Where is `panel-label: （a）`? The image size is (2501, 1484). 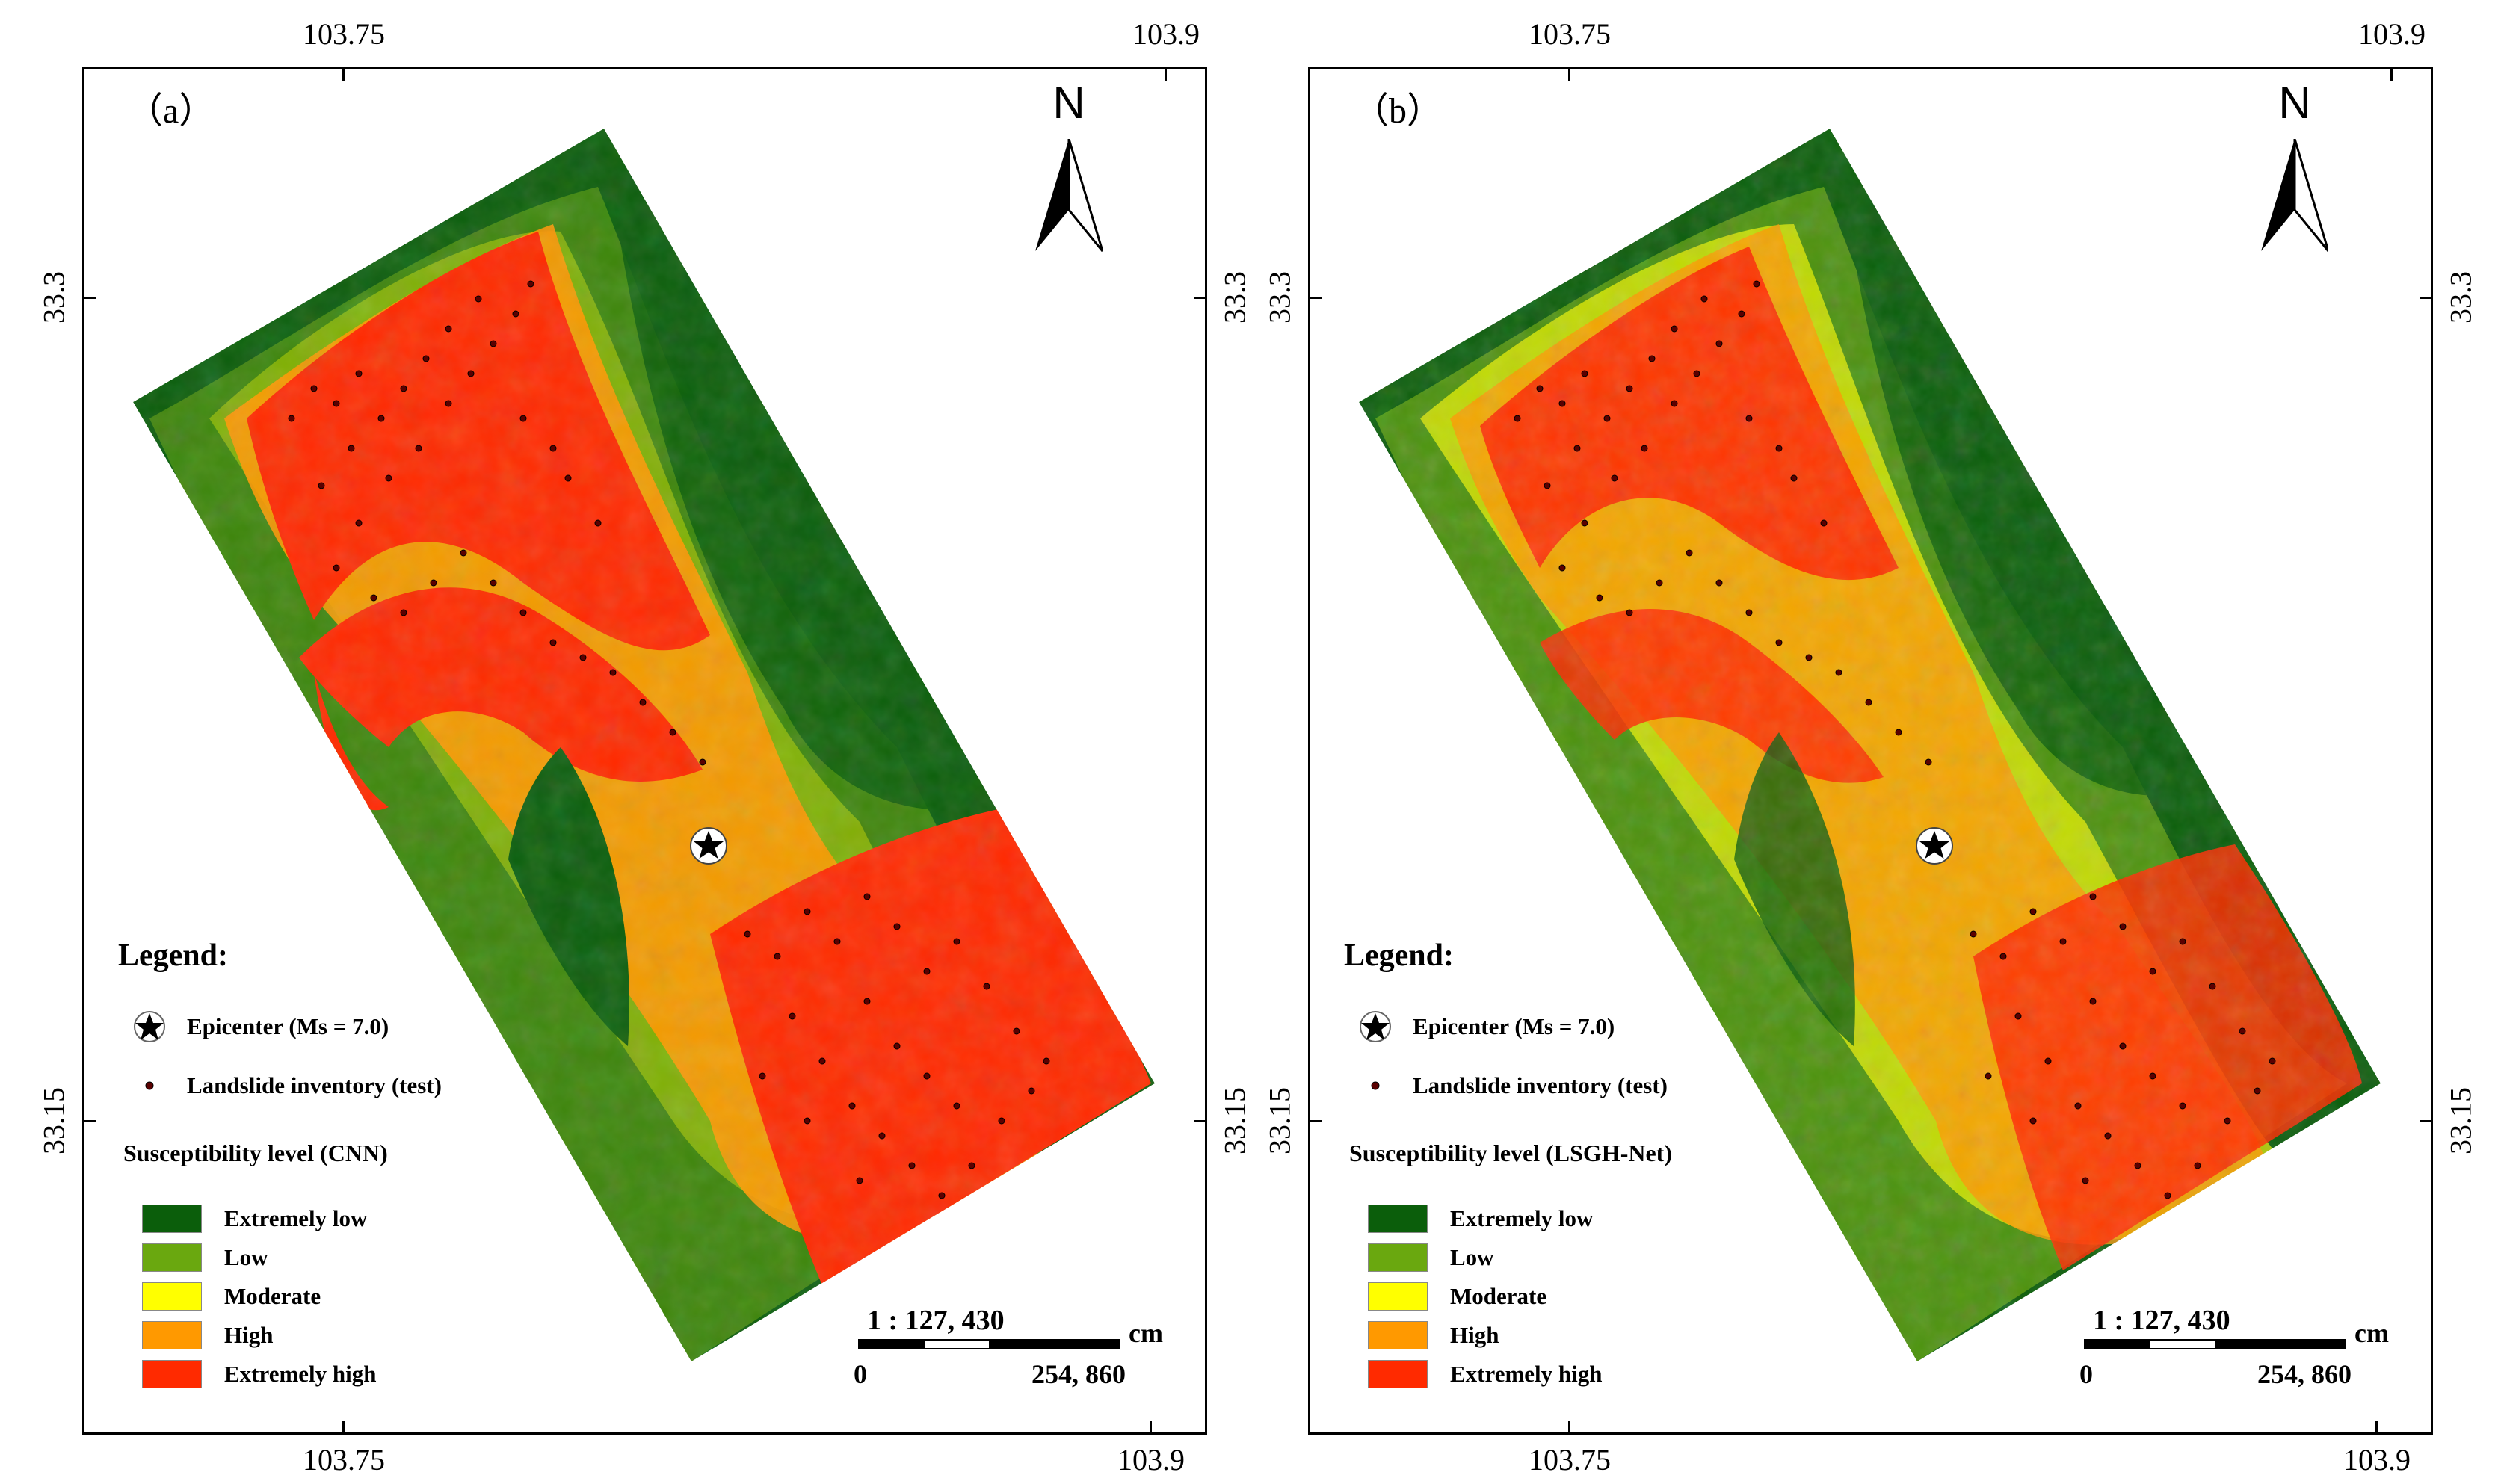
panel-label: （a） is located at coordinates (171, 111).